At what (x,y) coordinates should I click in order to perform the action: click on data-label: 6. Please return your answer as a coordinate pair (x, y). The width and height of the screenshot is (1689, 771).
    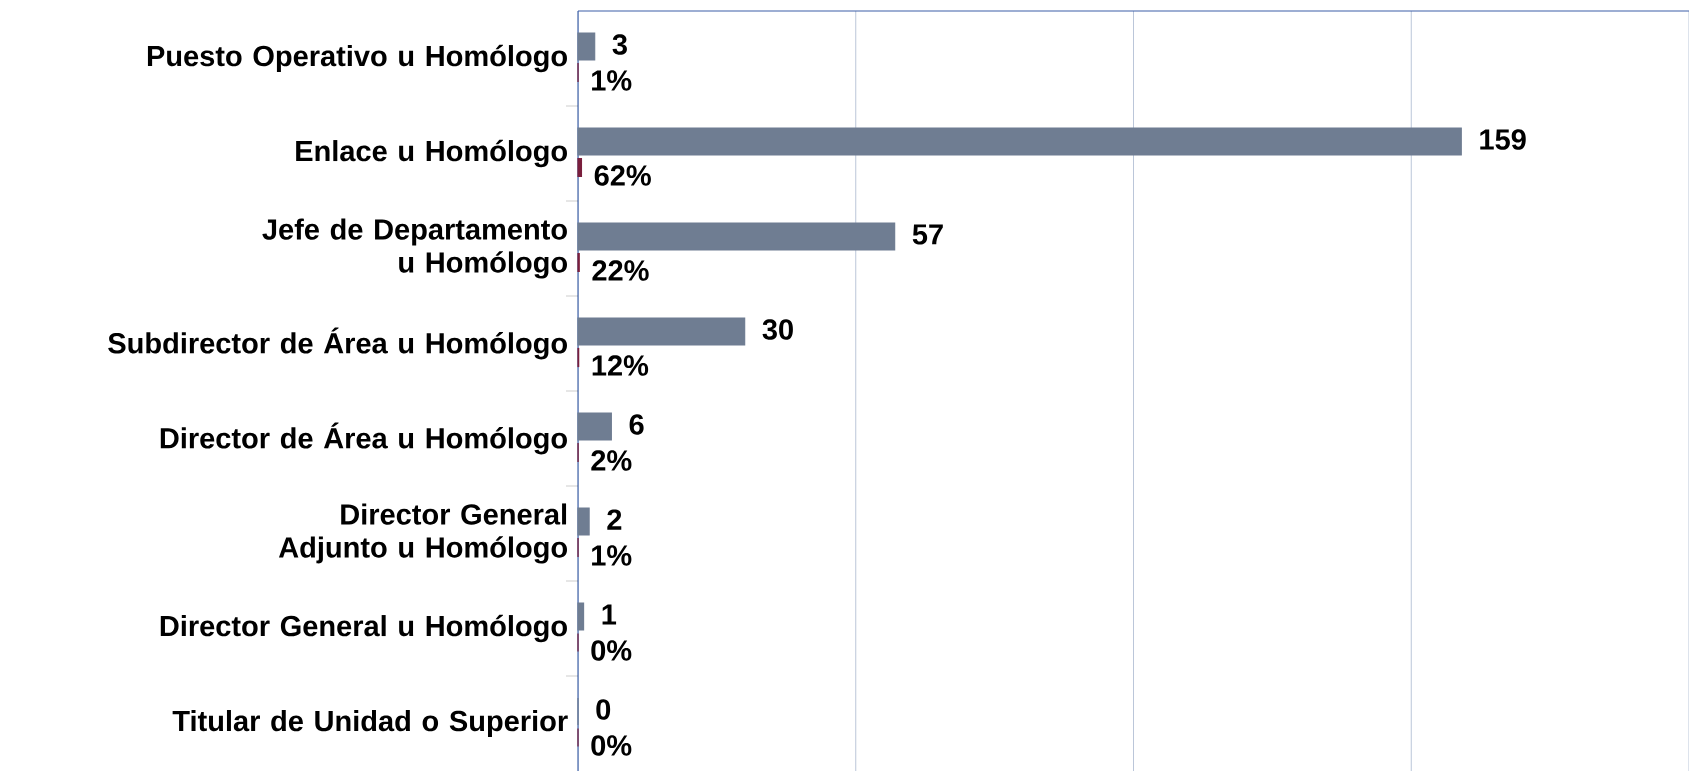
    Looking at the image, I should click on (636, 424).